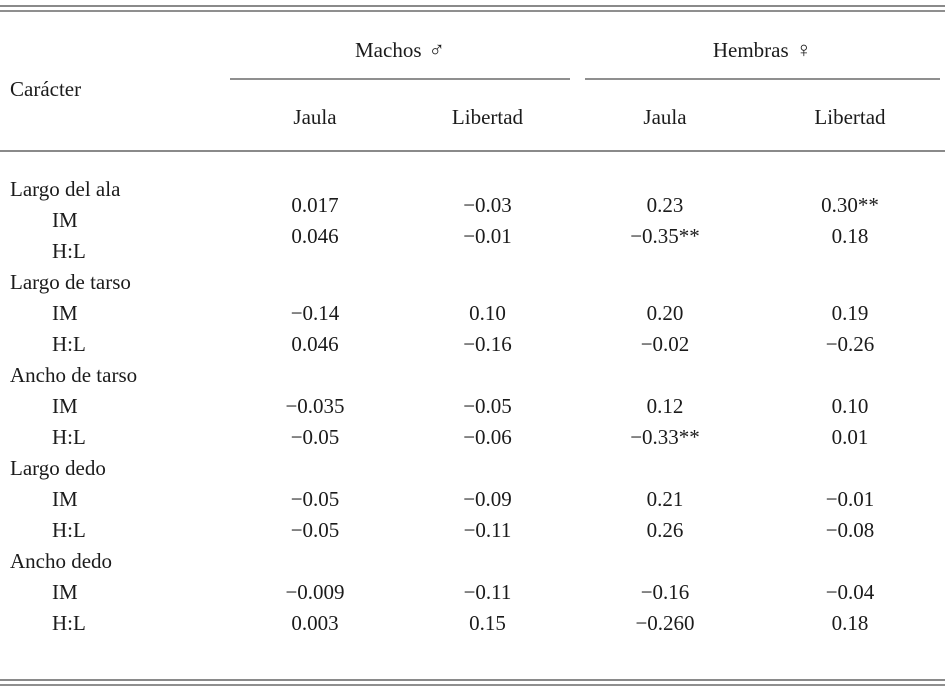  Describe the element at coordinates (400, 79) in the screenshot. I see `machos-spanner-rule` at that location.